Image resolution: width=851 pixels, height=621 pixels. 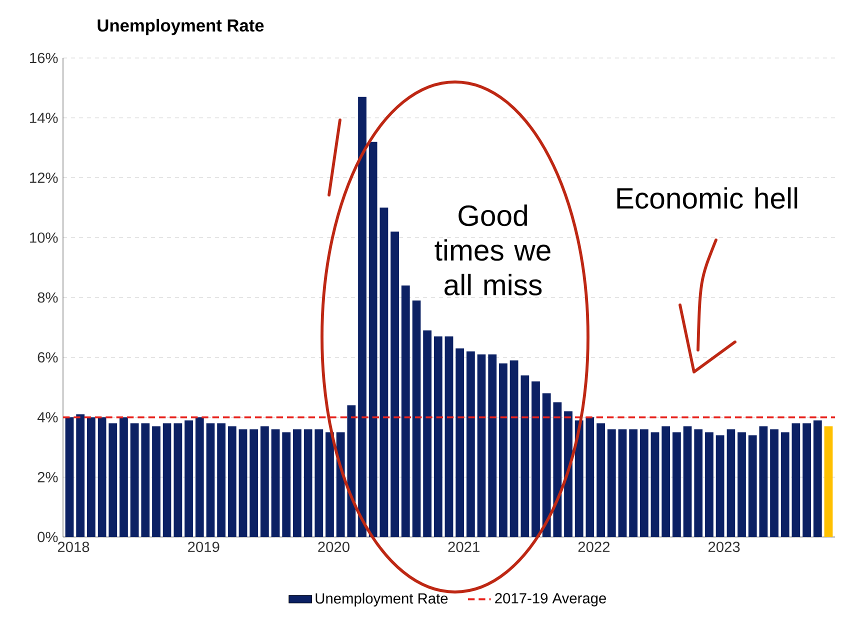 What do you see at coordinates (74, 547) in the screenshot?
I see `x-tick-label: 2018` at bounding box center [74, 547].